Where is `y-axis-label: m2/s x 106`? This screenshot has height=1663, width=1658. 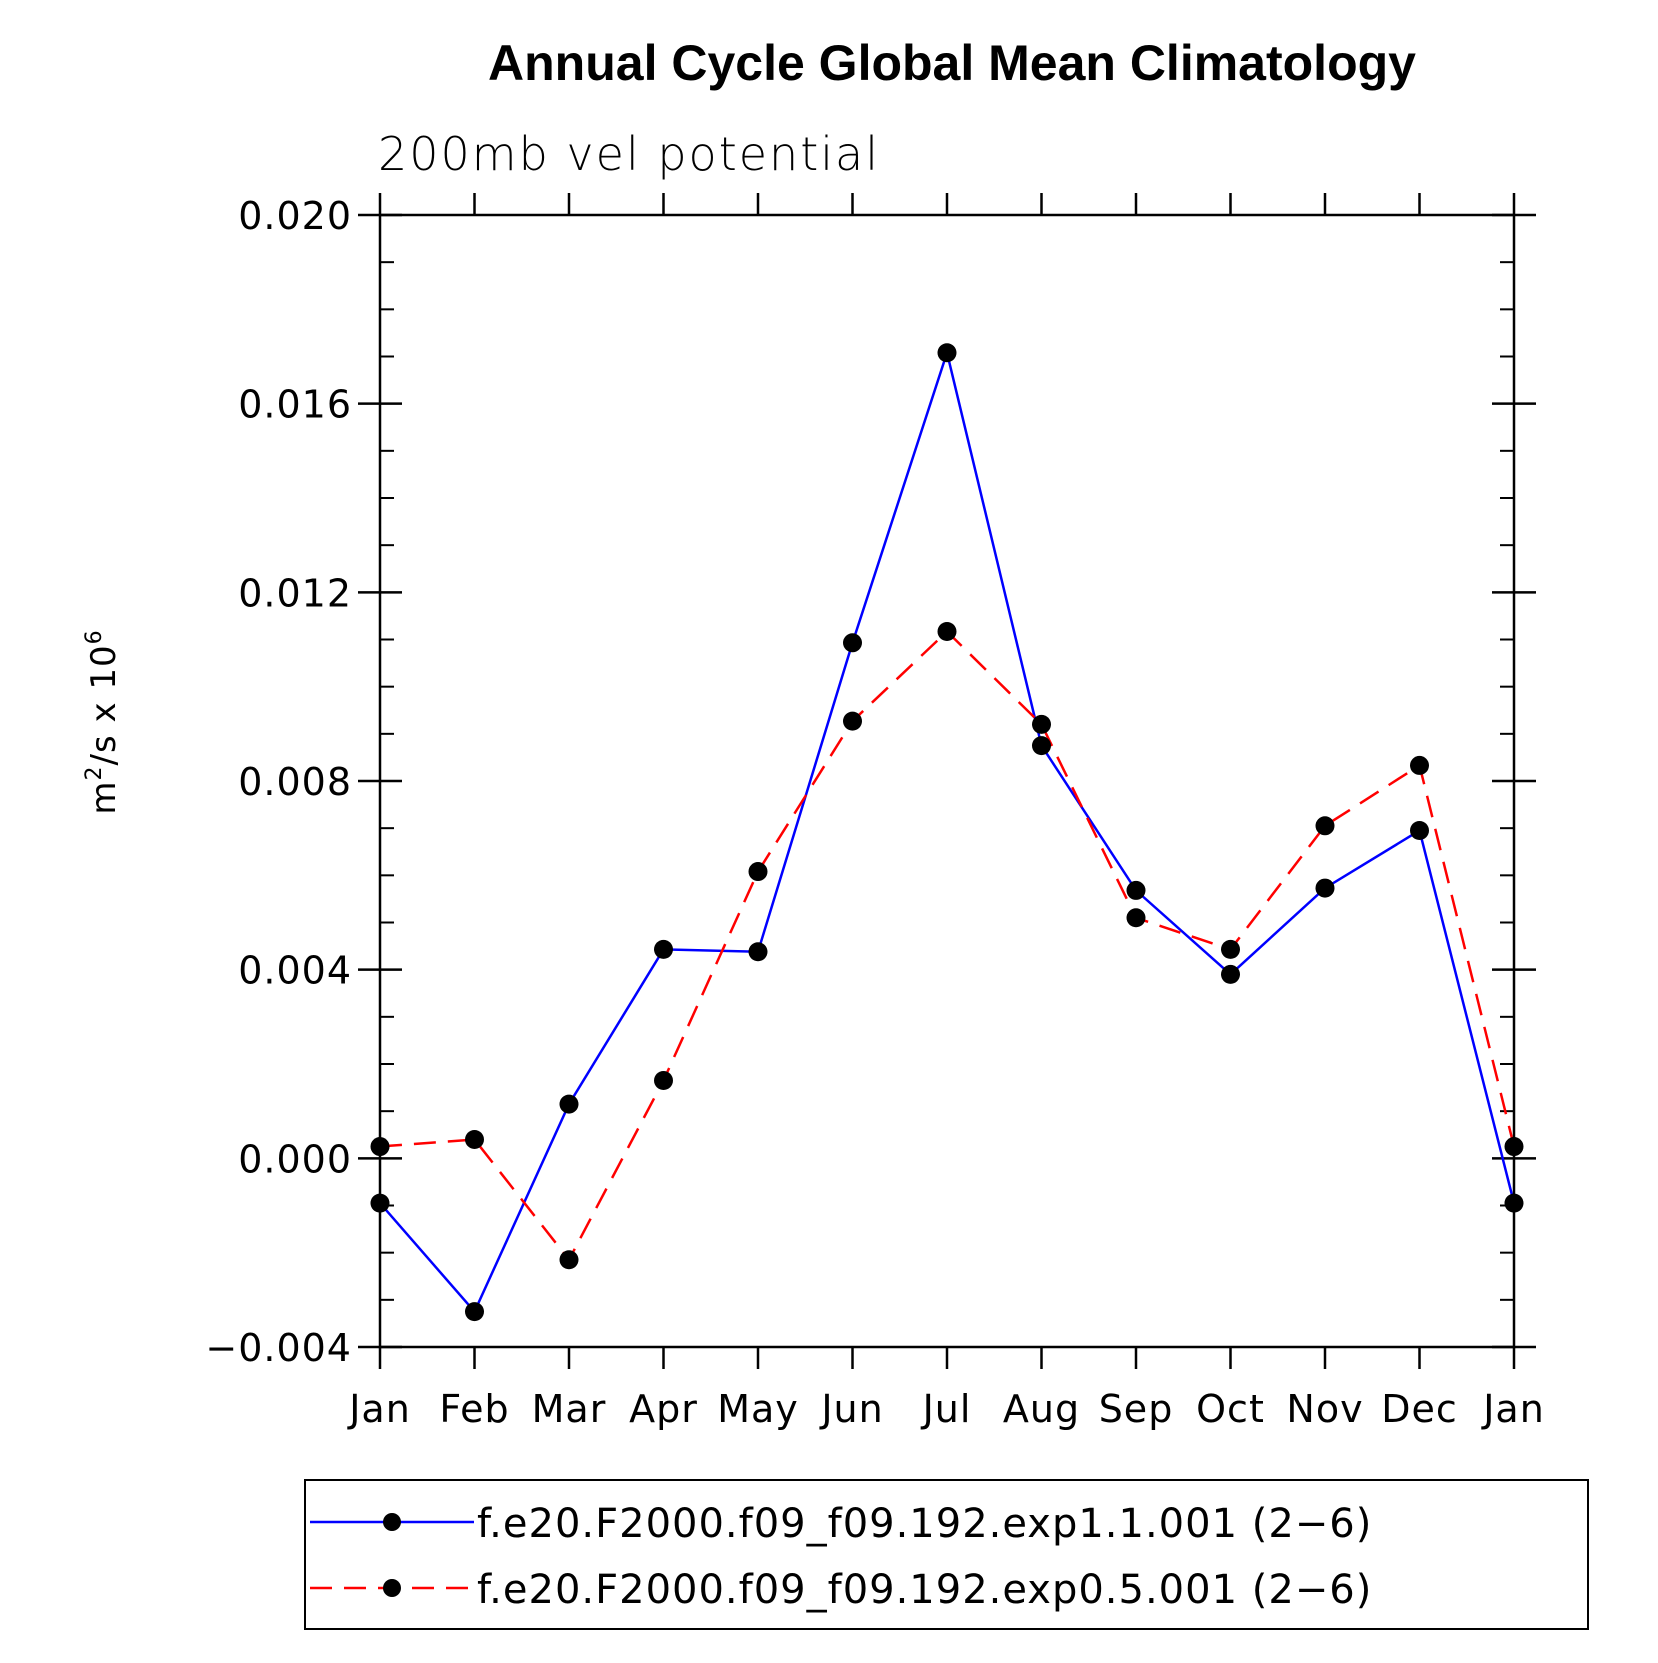 y-axis-label: m2/s x 106 is located at coordinates (103, 721).